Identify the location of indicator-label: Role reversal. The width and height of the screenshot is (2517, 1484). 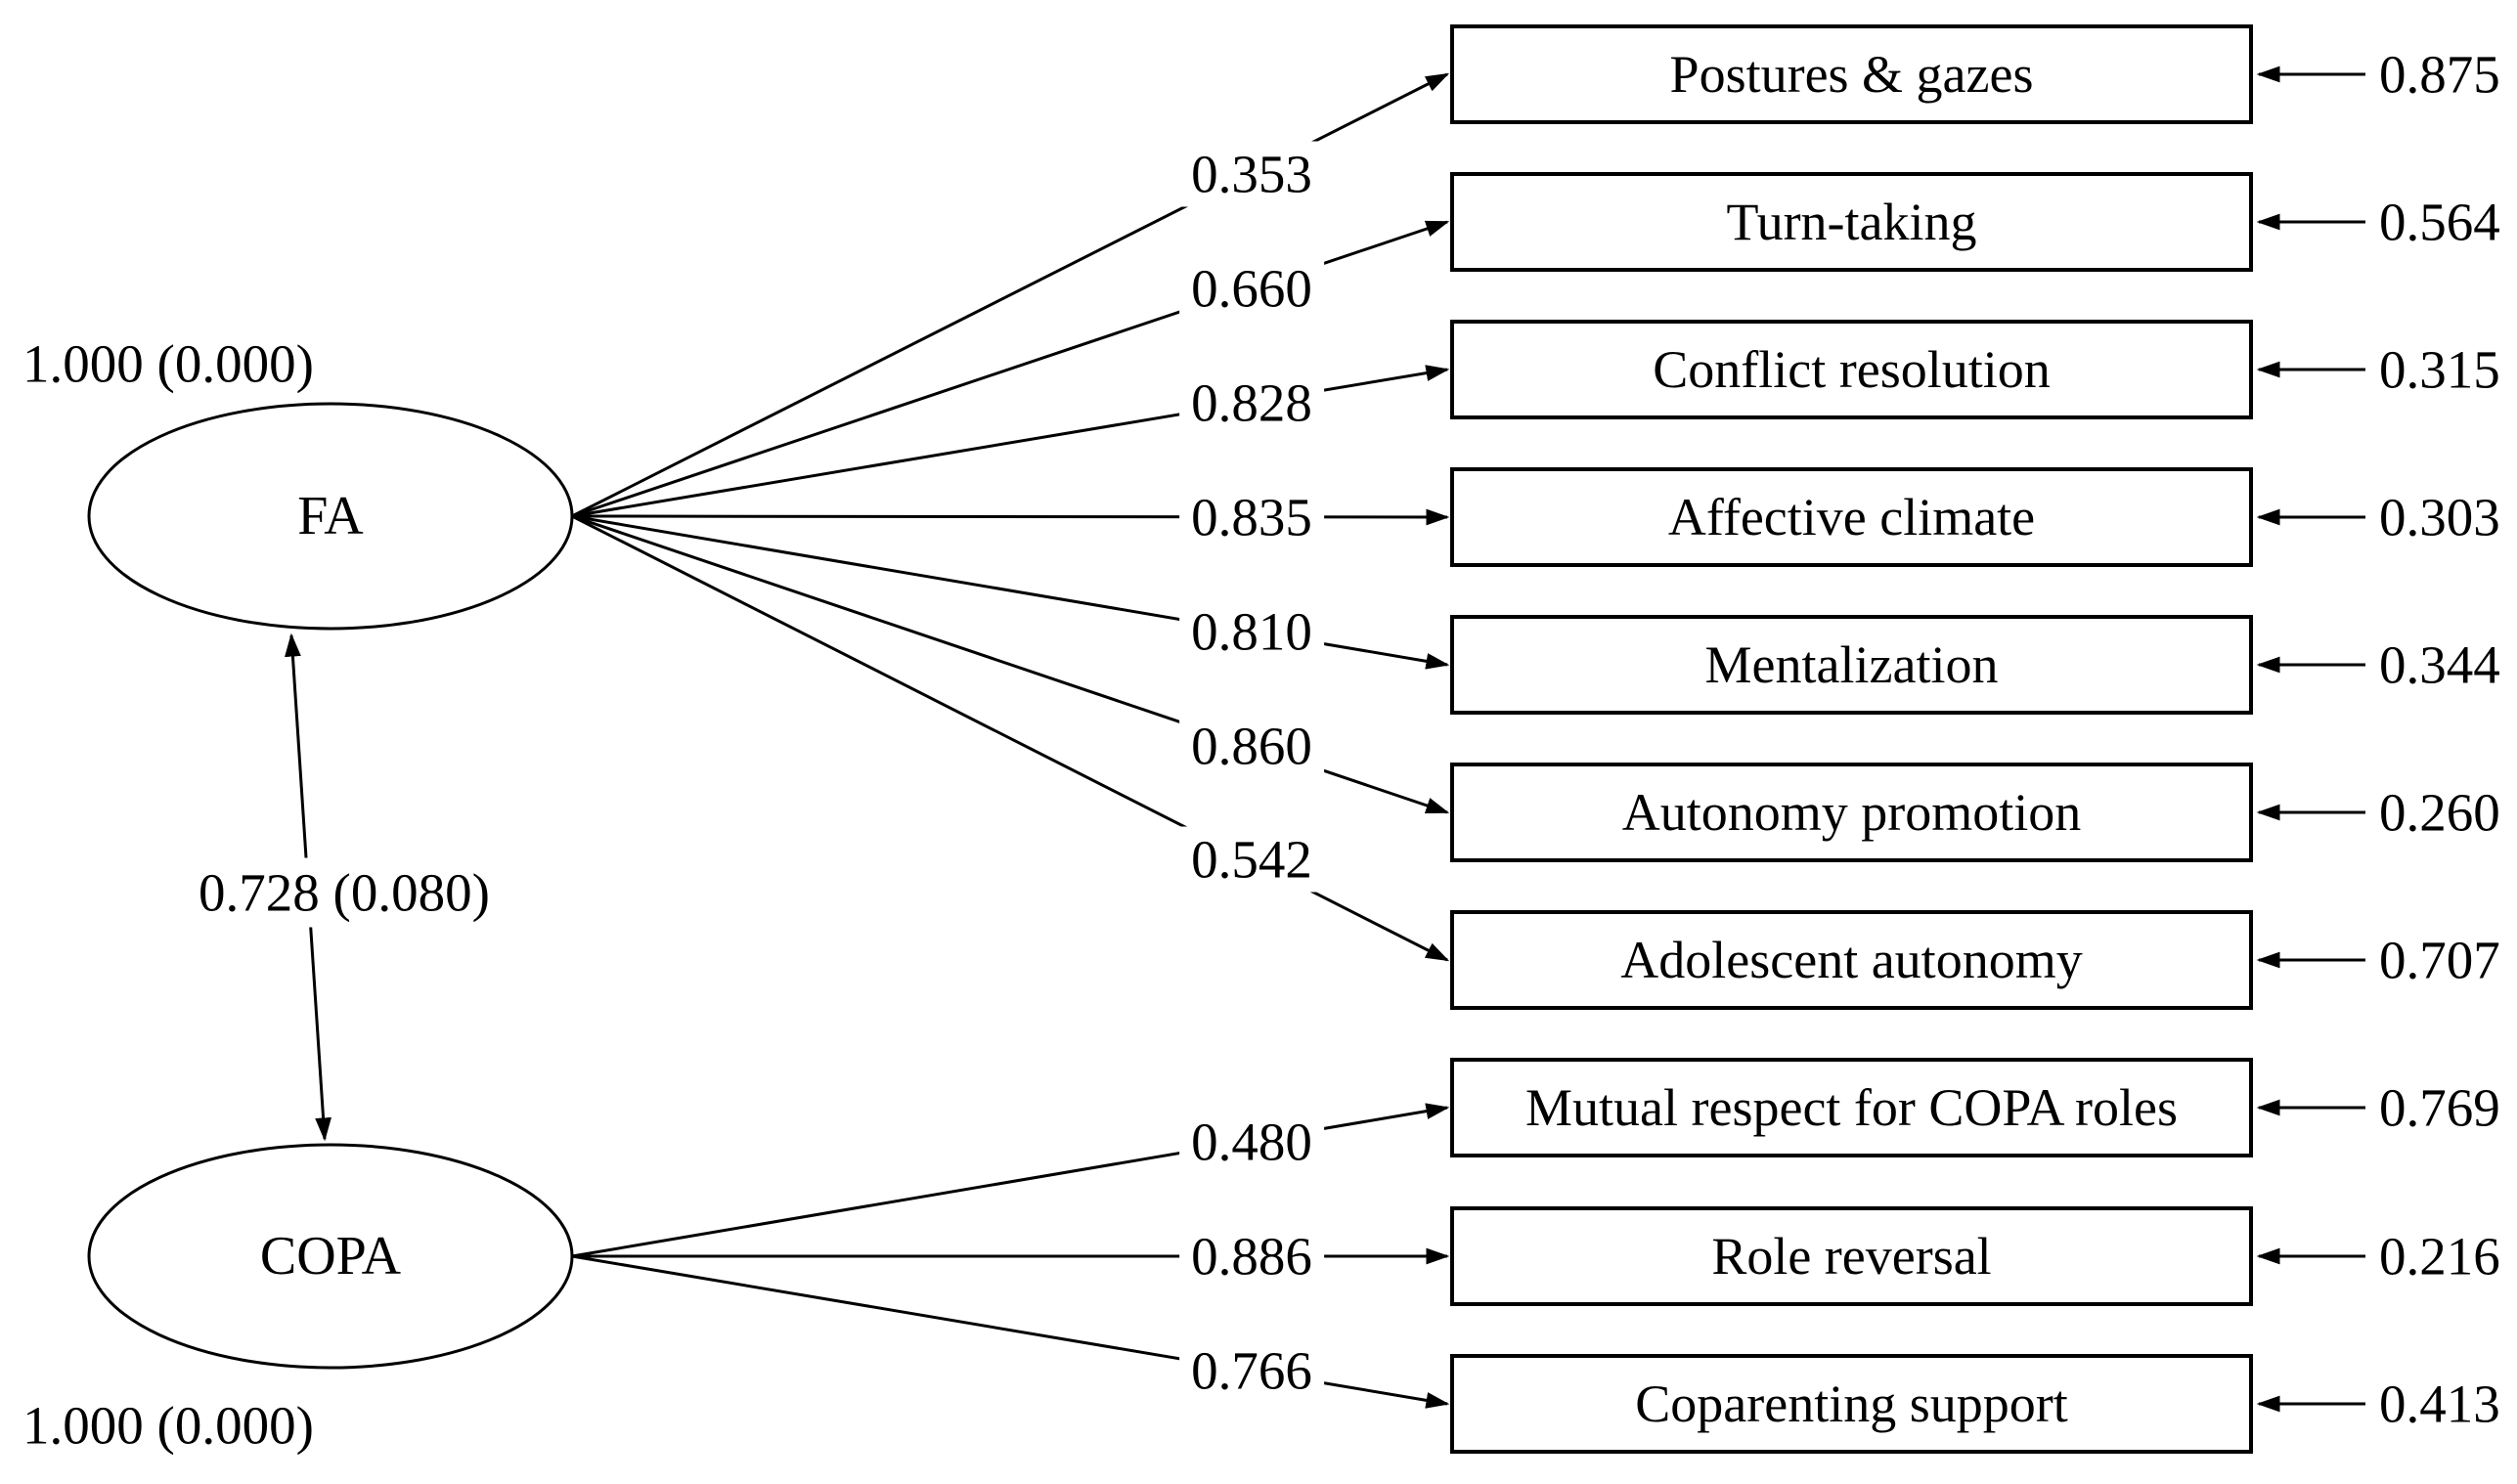
(1852, 1256).